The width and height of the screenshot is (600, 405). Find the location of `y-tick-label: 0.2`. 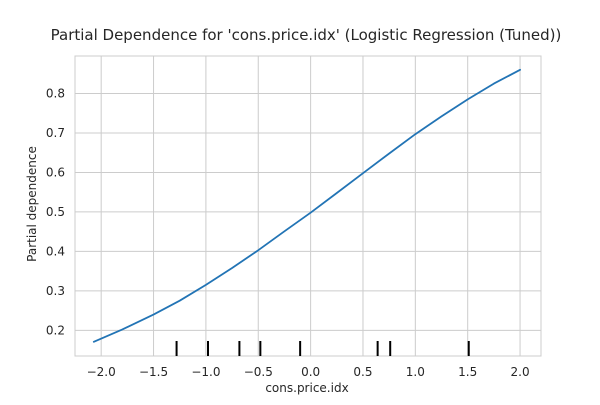

y-tick-label: 0.2 is located at coordinates (55, 330).